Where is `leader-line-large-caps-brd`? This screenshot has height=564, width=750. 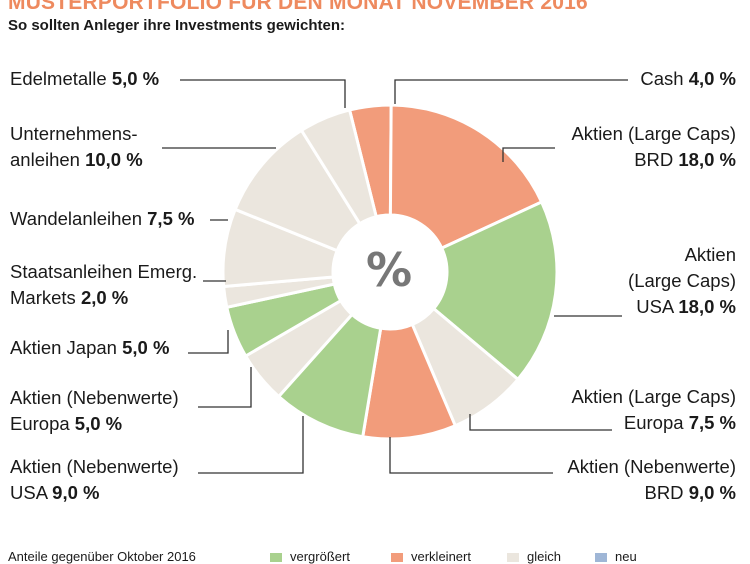
leader-line-large-caps-brd is located at coordinates (528, 154).